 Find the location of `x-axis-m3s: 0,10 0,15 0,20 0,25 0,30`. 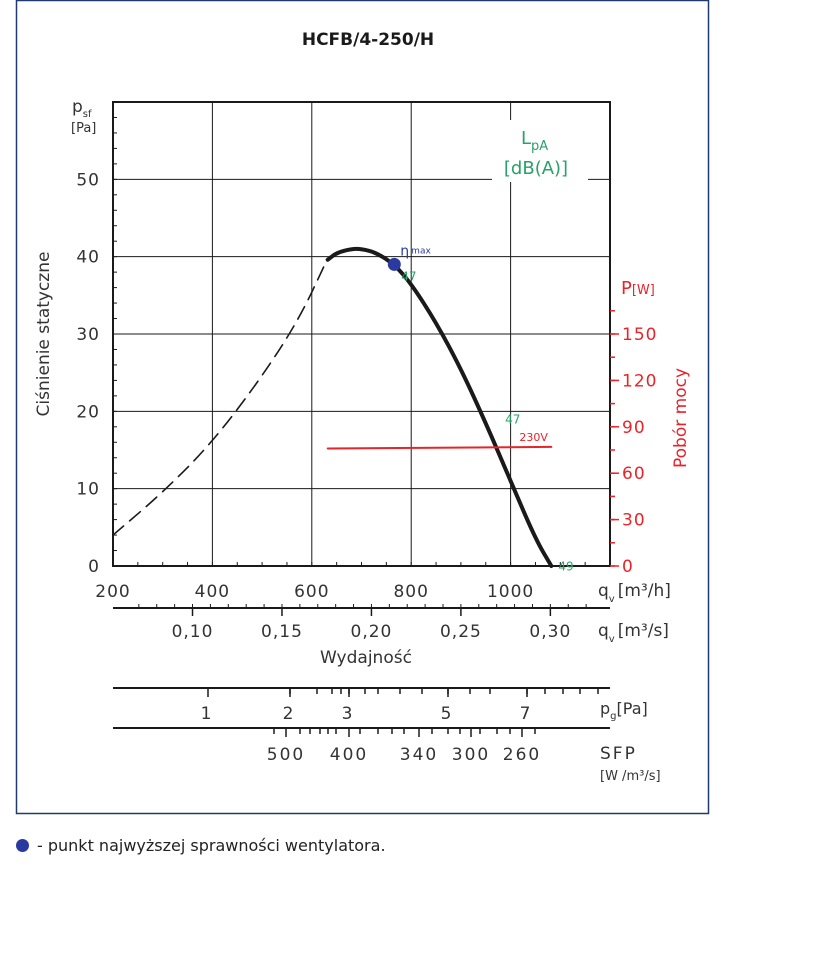

x-axis-m3s: 0,10 0,15 0,20 0,25 0,30 is located at coordinates (362, 623).